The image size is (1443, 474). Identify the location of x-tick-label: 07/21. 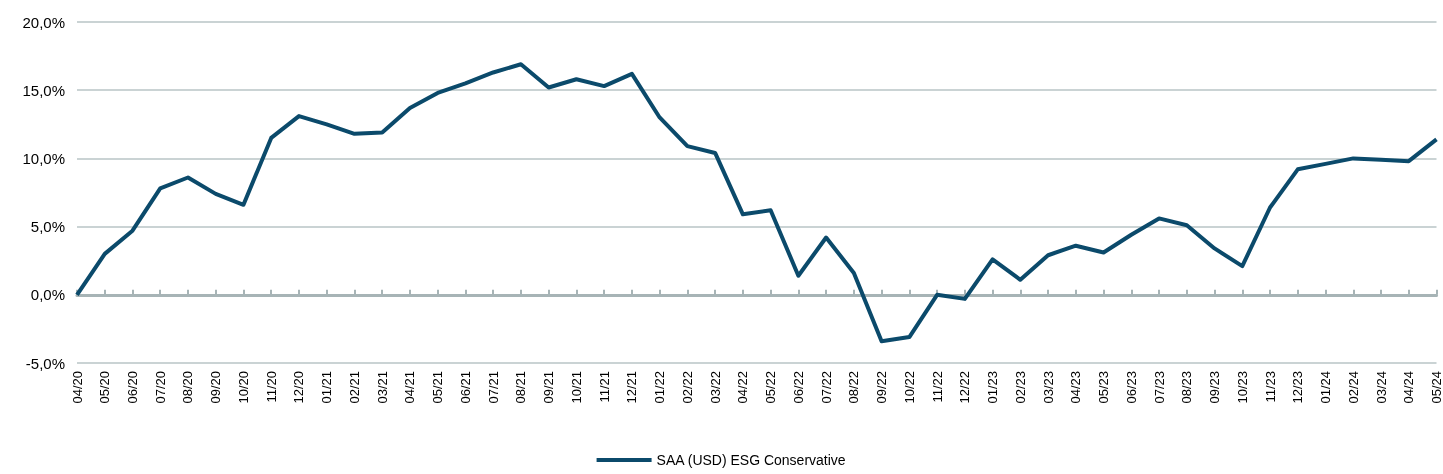
(493, 387).